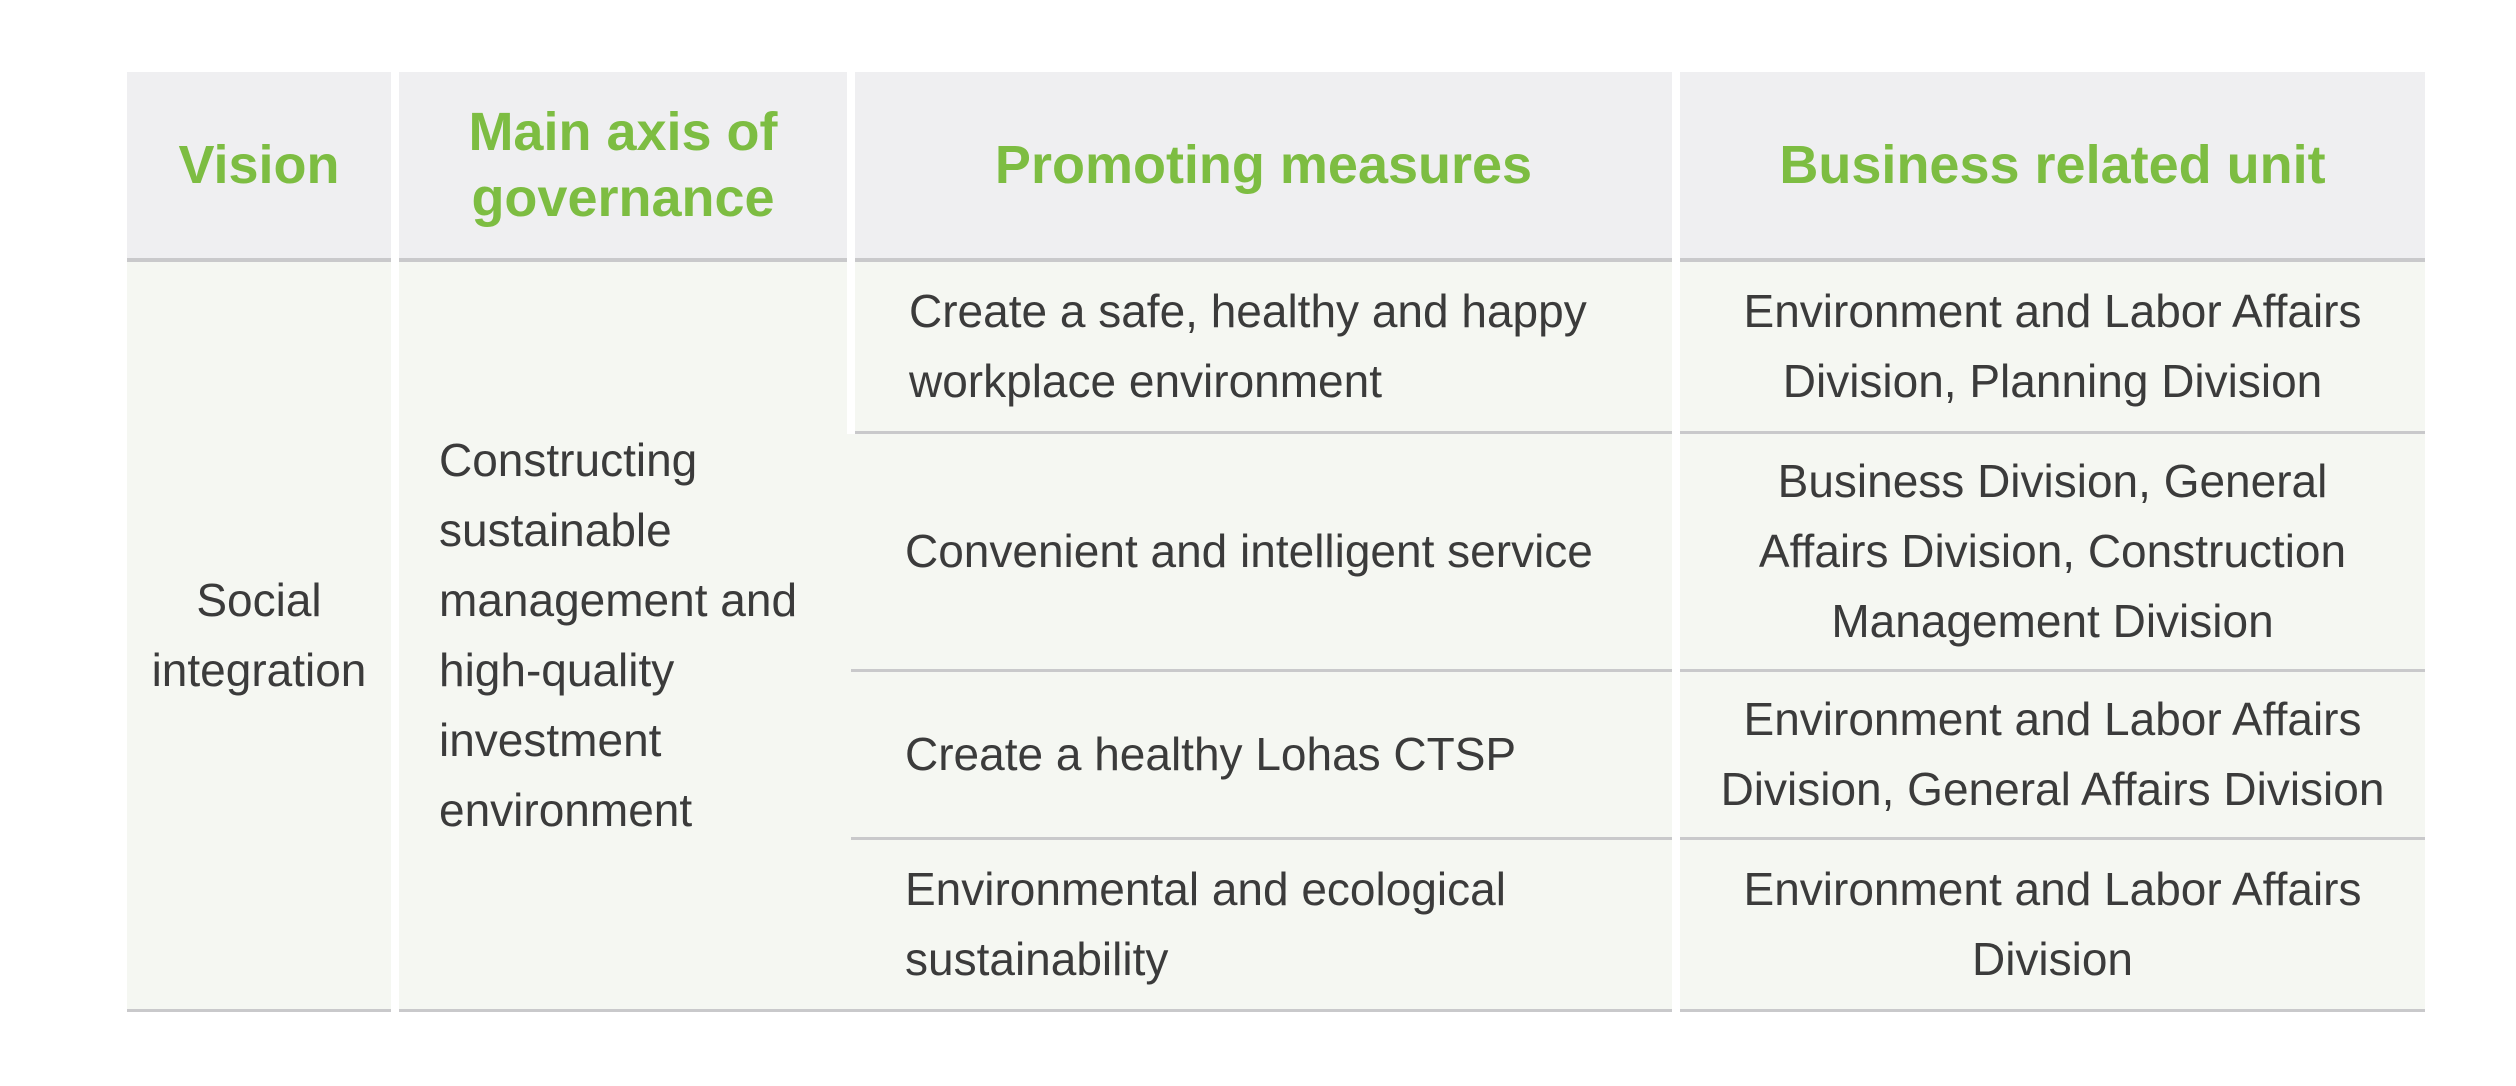  Describe the element at coordinates (261, 636) in the screenshot. I see `vision-cell: Social integration` at that location.